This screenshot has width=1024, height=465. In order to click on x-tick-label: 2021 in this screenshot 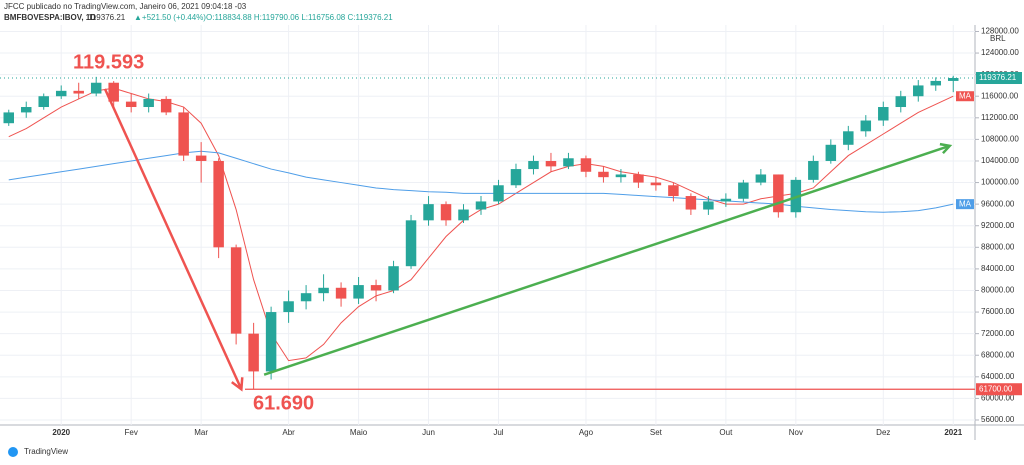, I will do `click(953, 432)`.